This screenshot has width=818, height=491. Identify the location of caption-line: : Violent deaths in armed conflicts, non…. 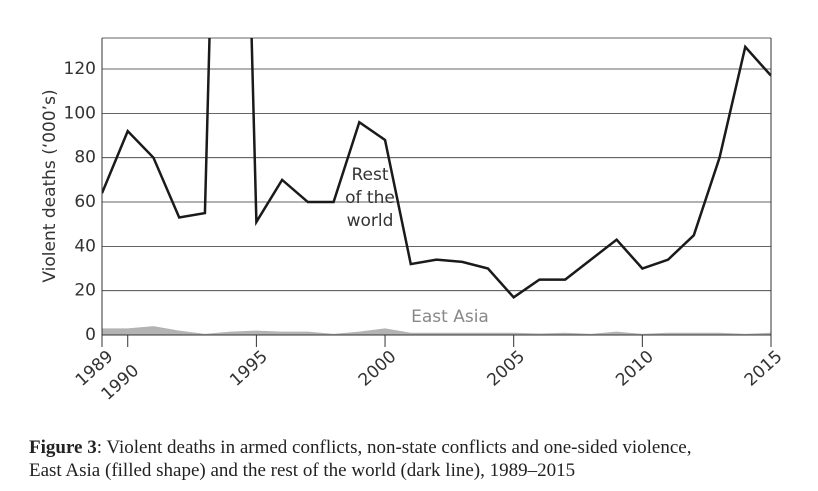
(394, 447).